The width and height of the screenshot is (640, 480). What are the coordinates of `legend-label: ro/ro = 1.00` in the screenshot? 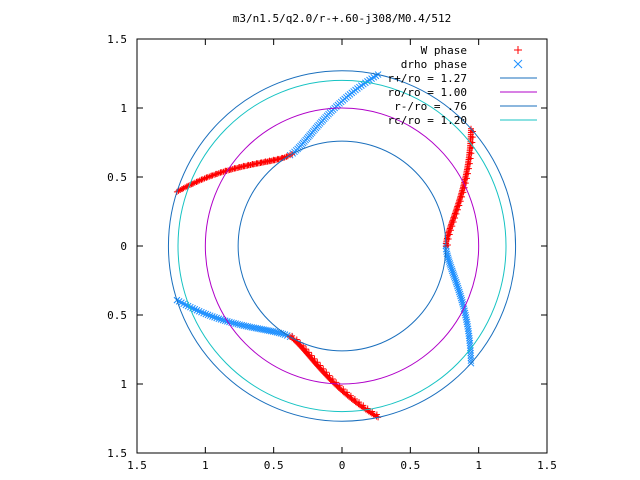 It's located at (427, 92).